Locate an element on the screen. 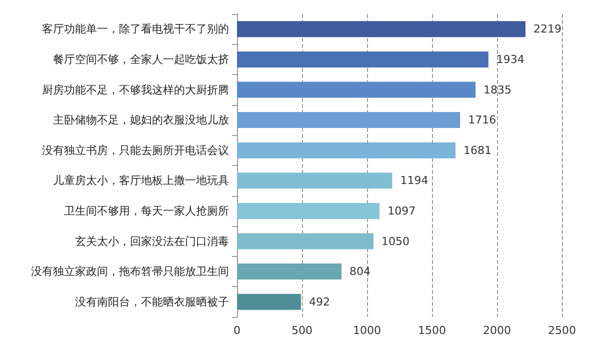 The height and width of the screenshot is (347, 600). data-label: 804 is located at coordinates (360, 271).